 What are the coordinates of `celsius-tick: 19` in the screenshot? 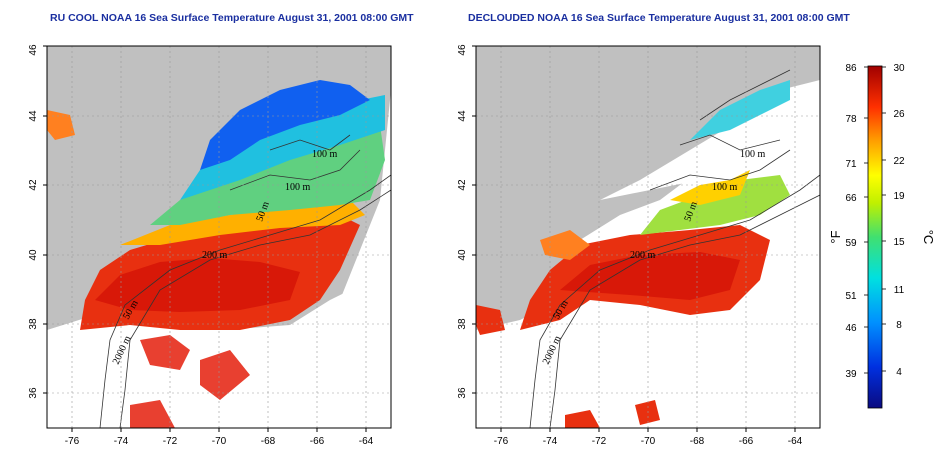 It's located at (899, 196).